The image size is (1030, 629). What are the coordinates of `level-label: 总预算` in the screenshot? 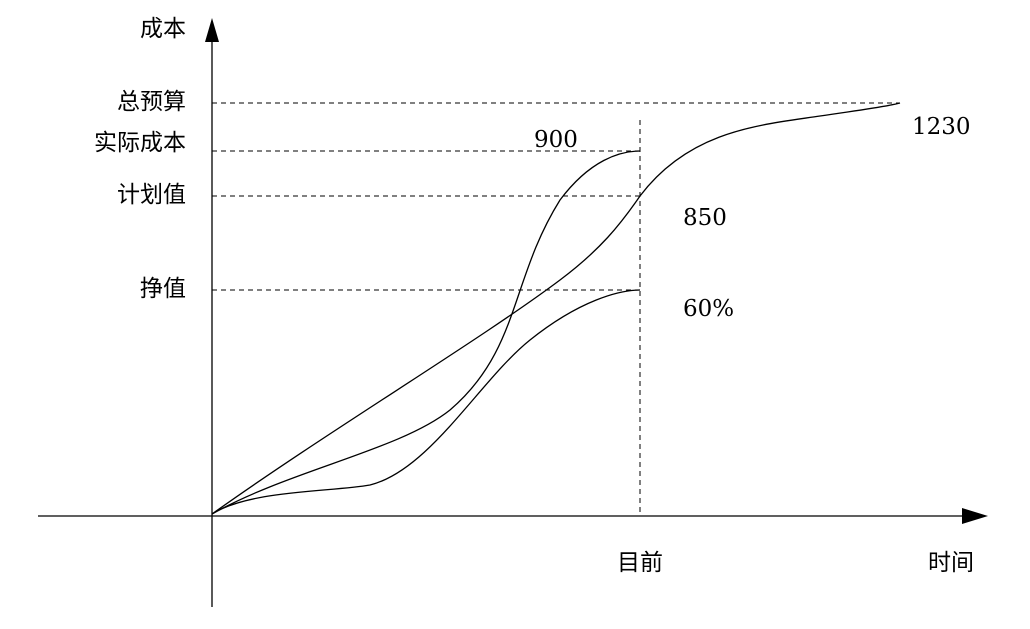 It's located at (151, 102).